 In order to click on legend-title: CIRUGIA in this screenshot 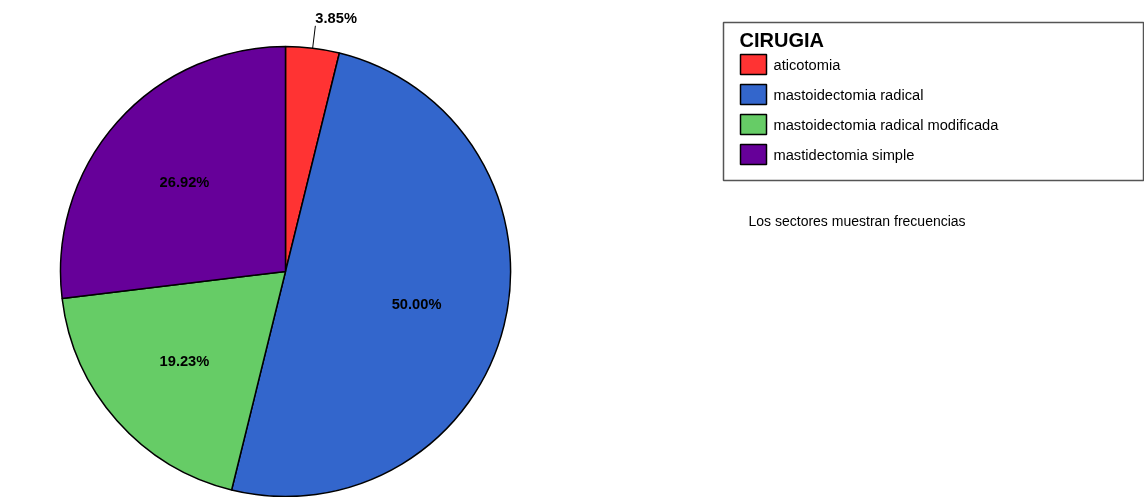, I will do `click(781, 39)`.